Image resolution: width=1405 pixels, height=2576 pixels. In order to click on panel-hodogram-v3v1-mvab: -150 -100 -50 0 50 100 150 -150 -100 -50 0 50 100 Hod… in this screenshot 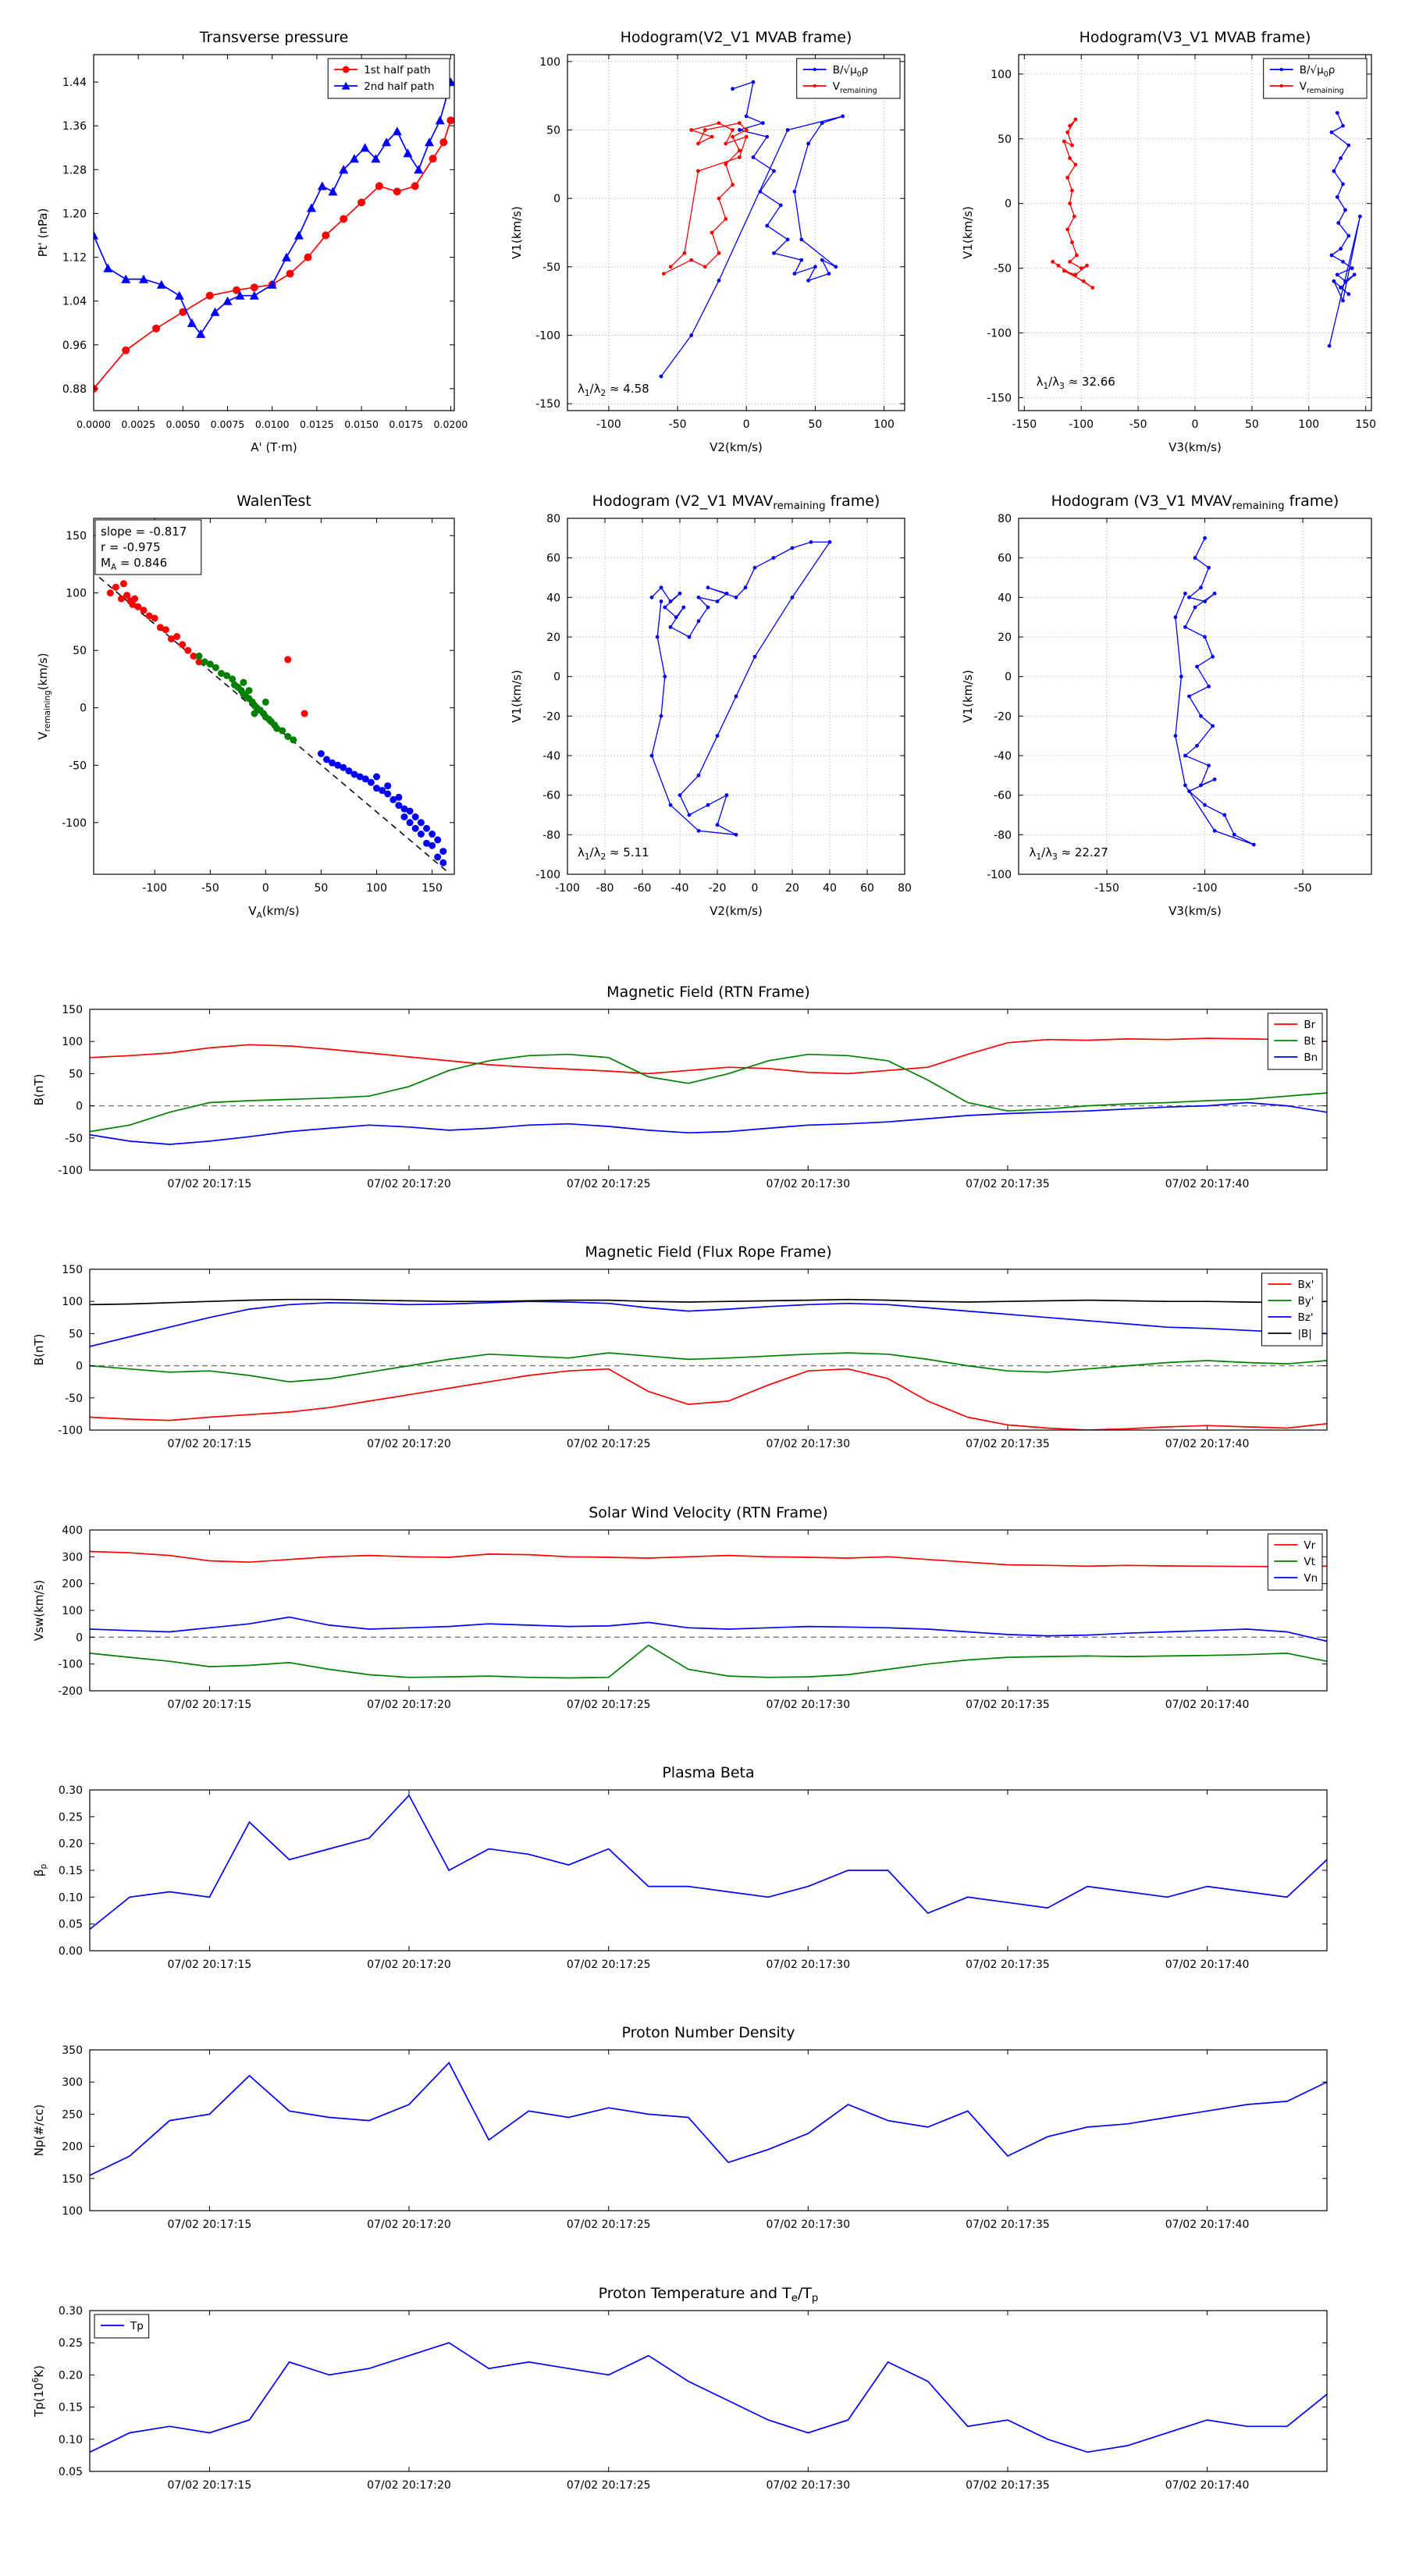, I will do `click(1164, 243)`.